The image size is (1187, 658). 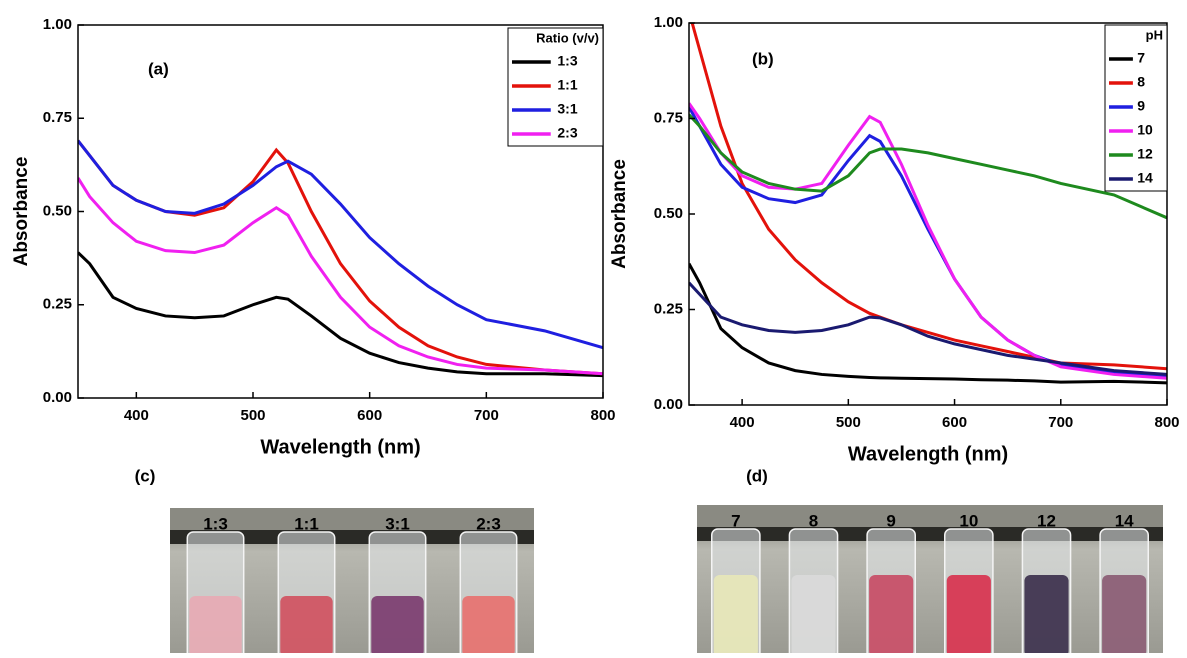 I want to click on legend-label: 7, so click(x=1141, y=58).